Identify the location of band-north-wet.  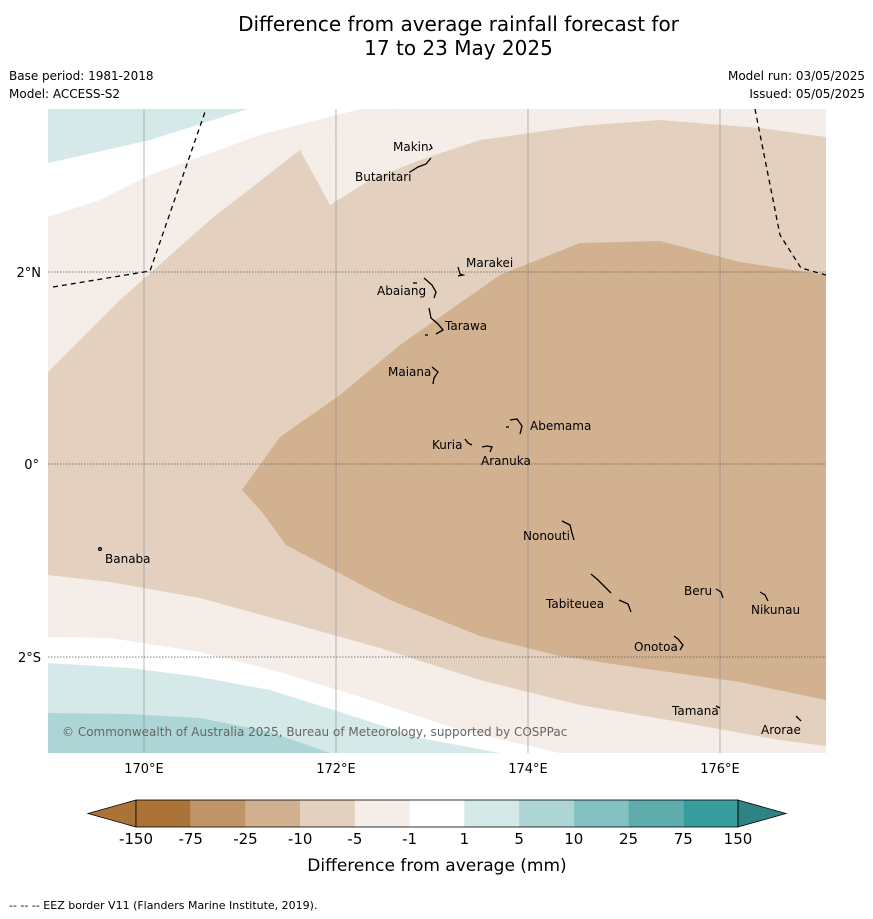
(148, 136).